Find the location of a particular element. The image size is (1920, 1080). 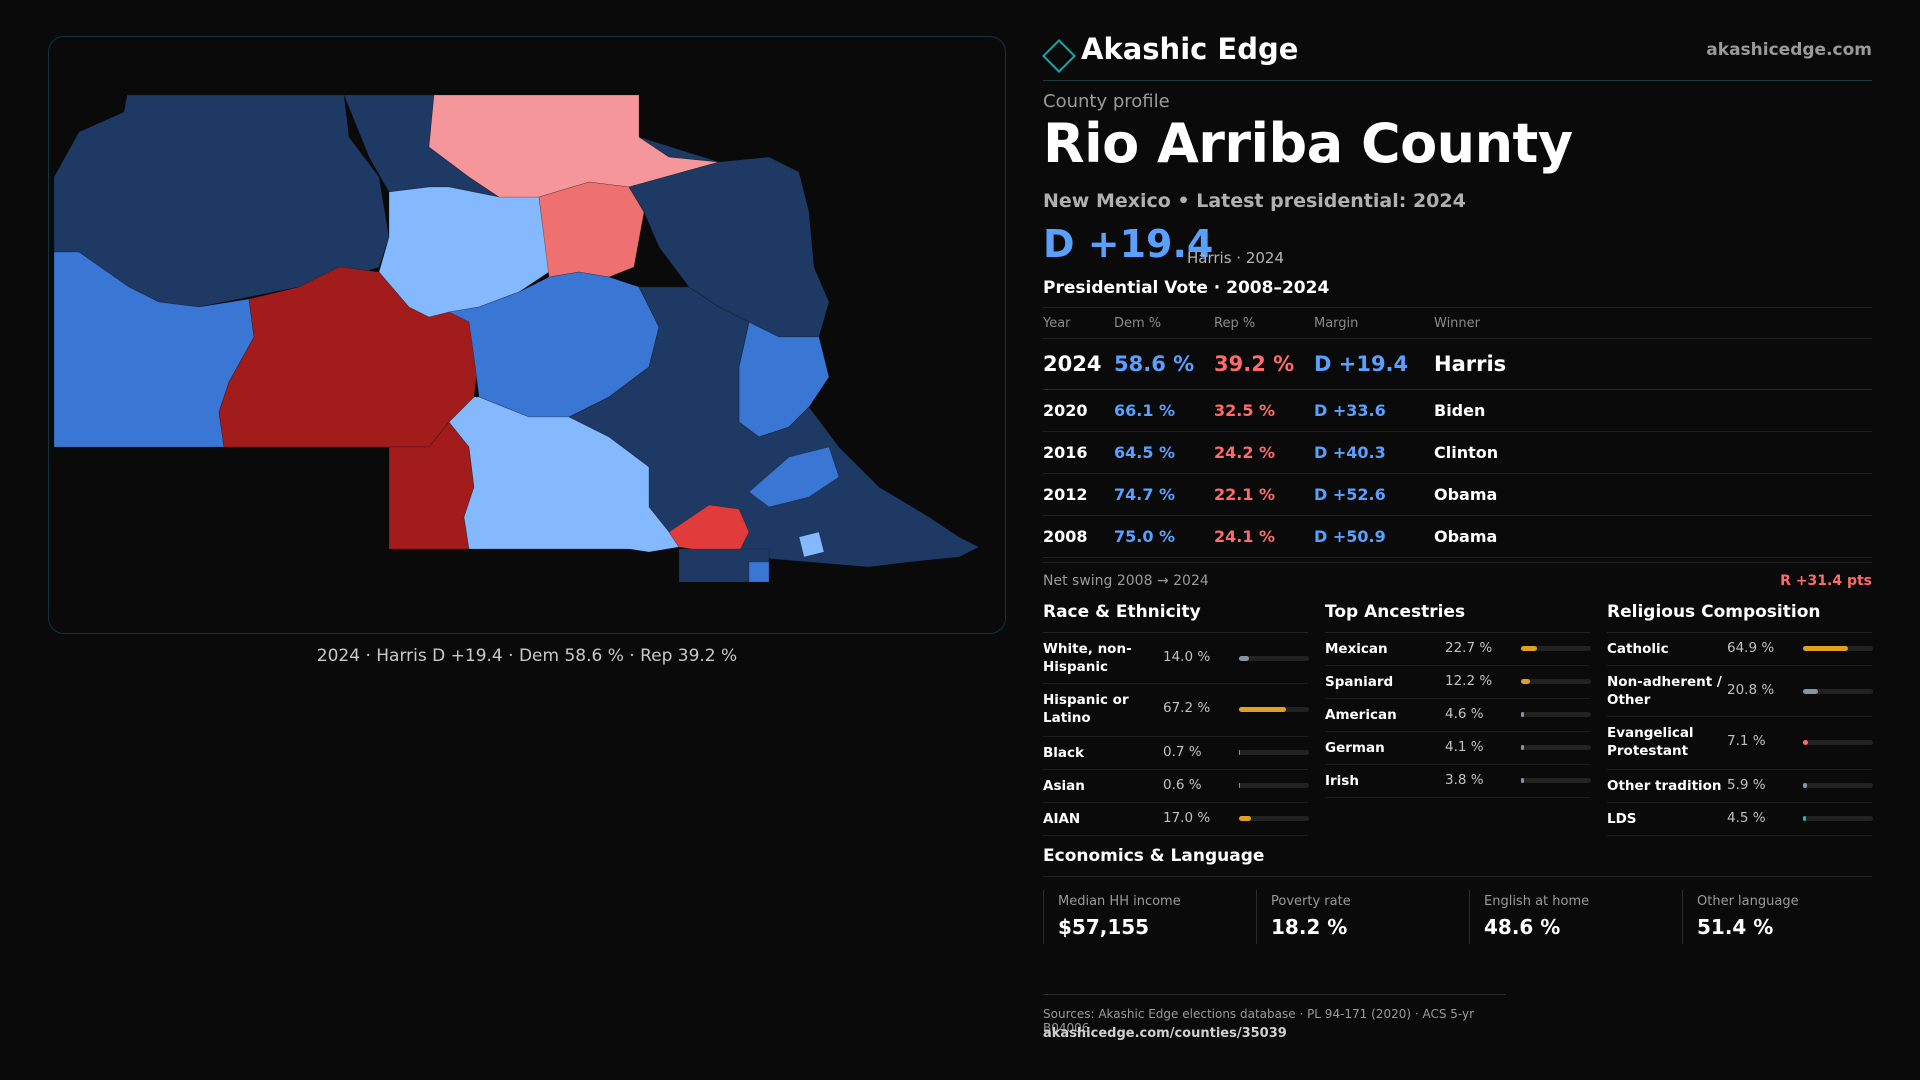

cell-dem: 74.7 % is located at coordinates (1145, 494).